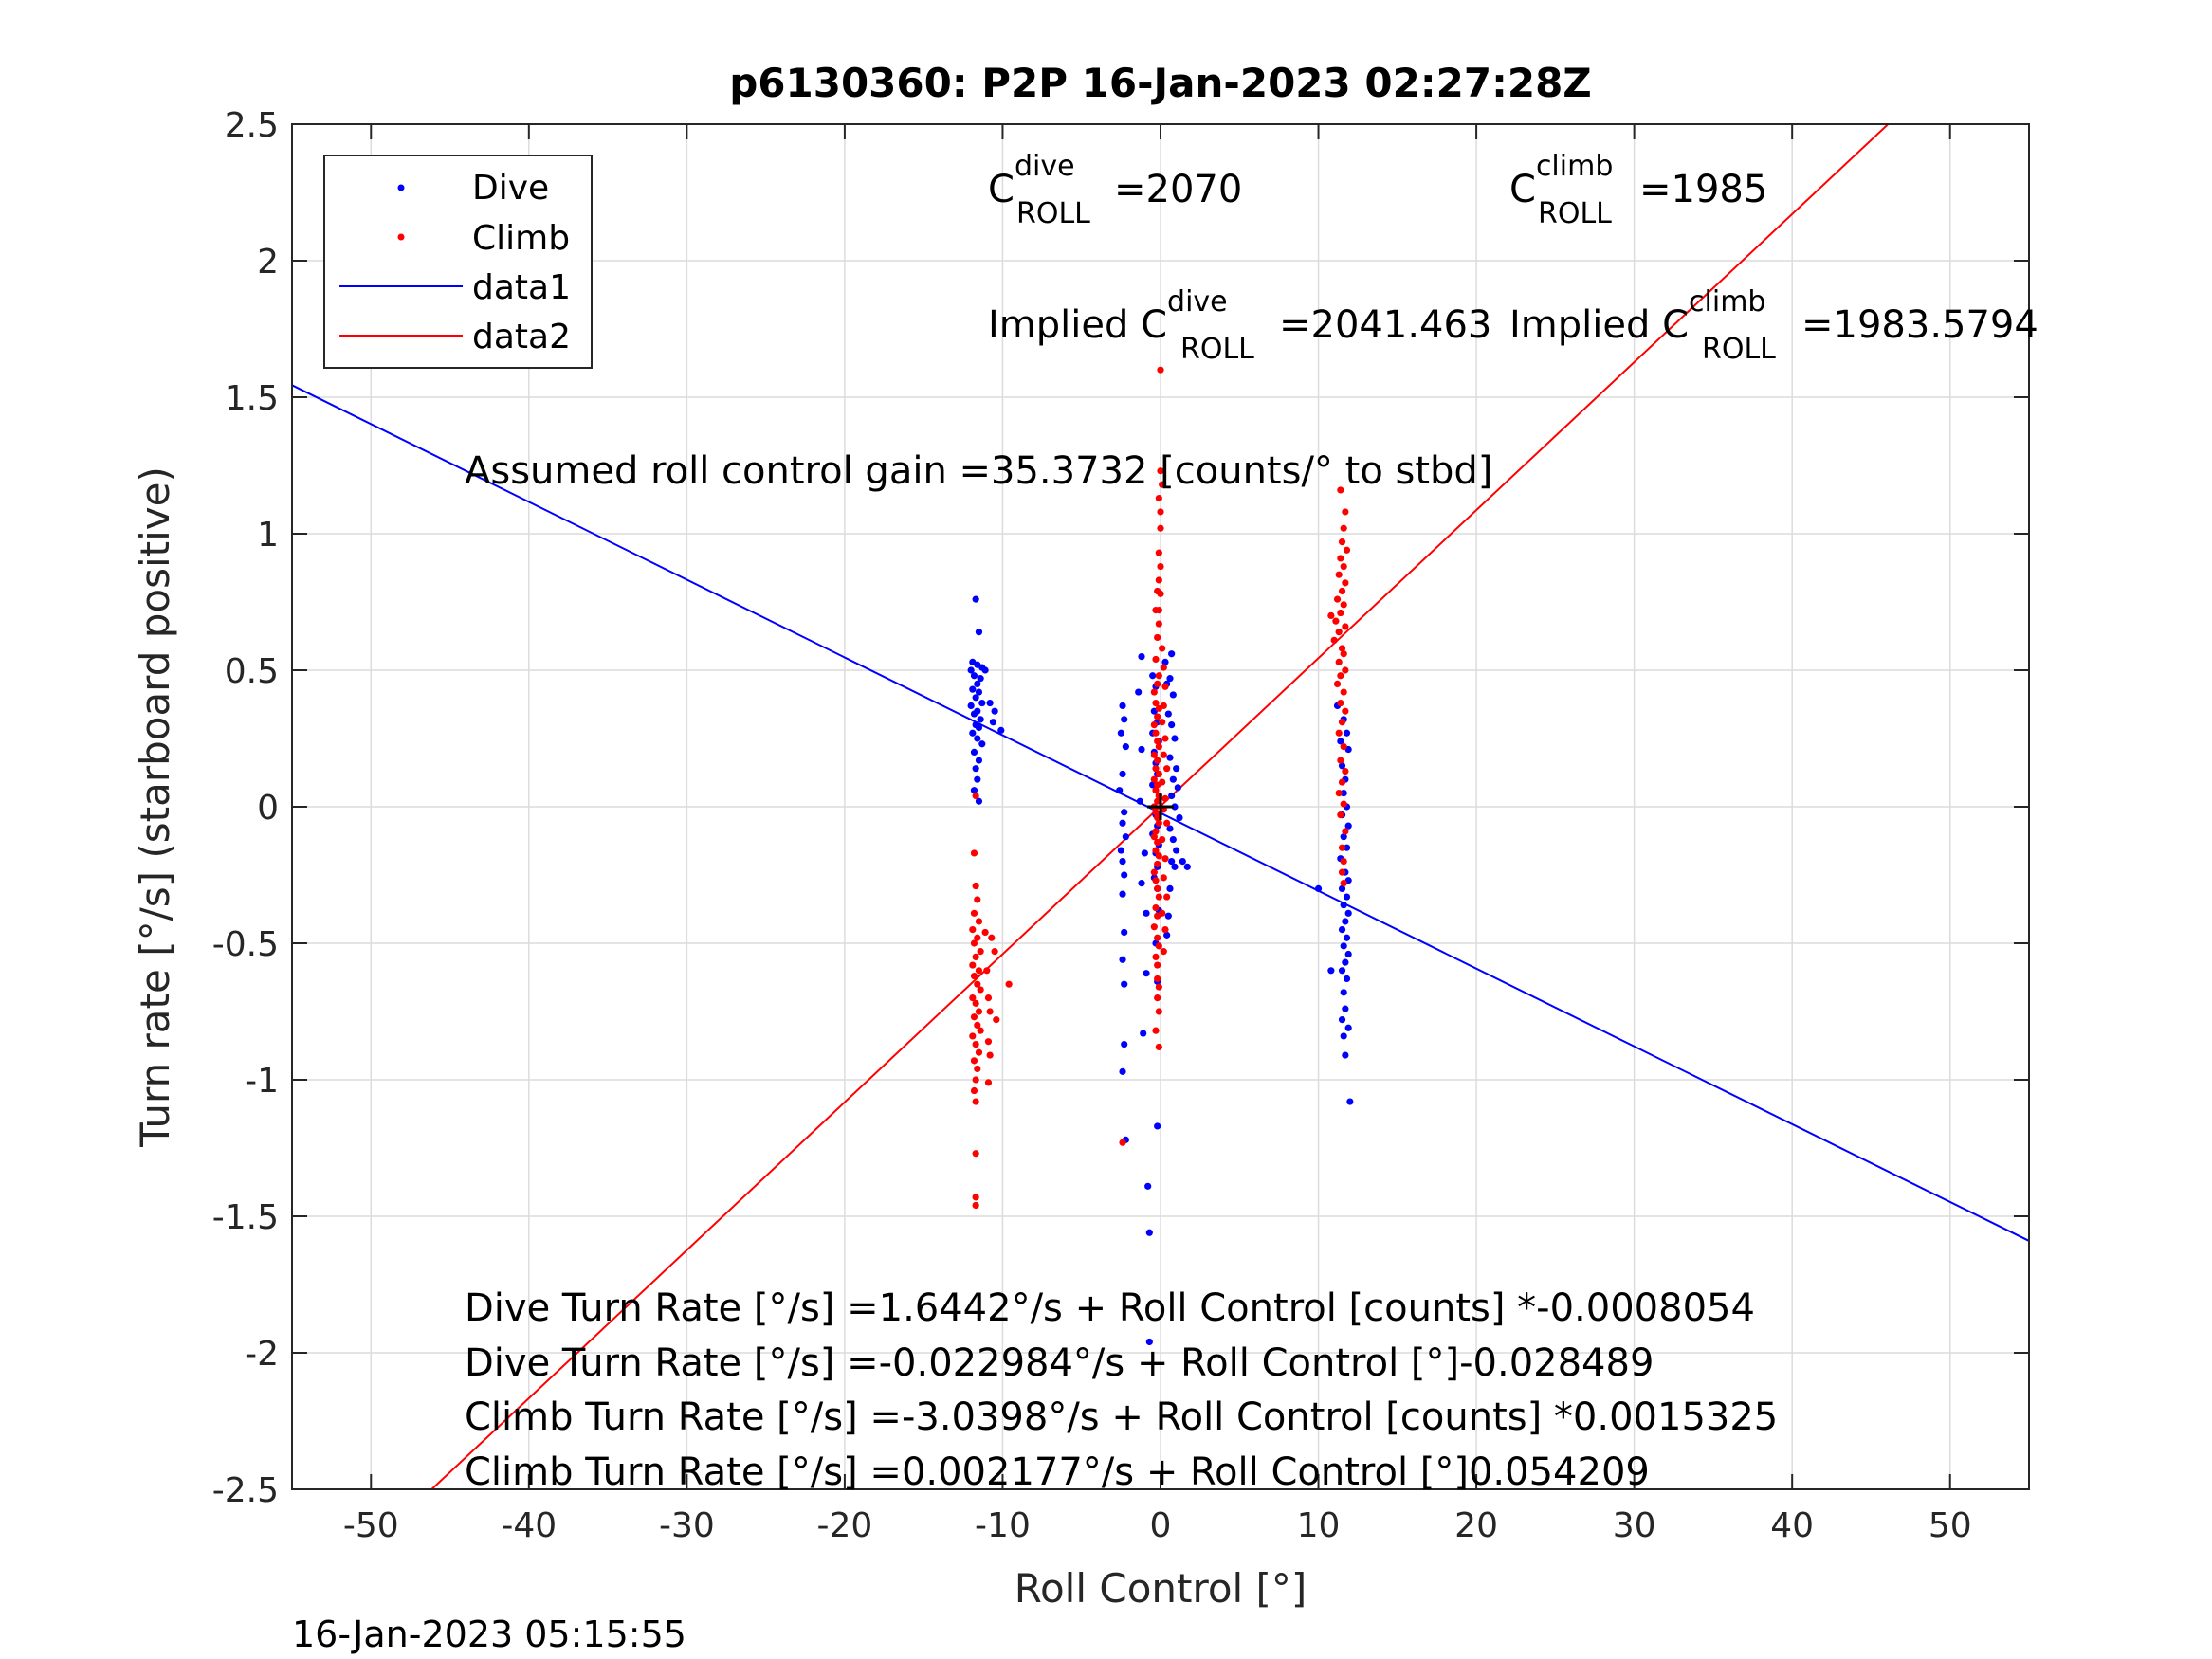  Describe the element at coordinates (252, 125) in the screenshot. I see `y-tick-label: 2.5` at that location.